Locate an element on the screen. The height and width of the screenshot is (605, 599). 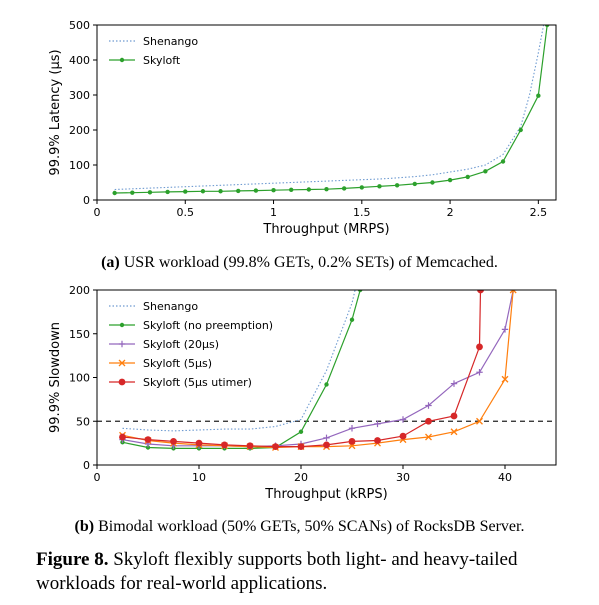
chart-b-series-0-line is located at coordinates (239, 361).